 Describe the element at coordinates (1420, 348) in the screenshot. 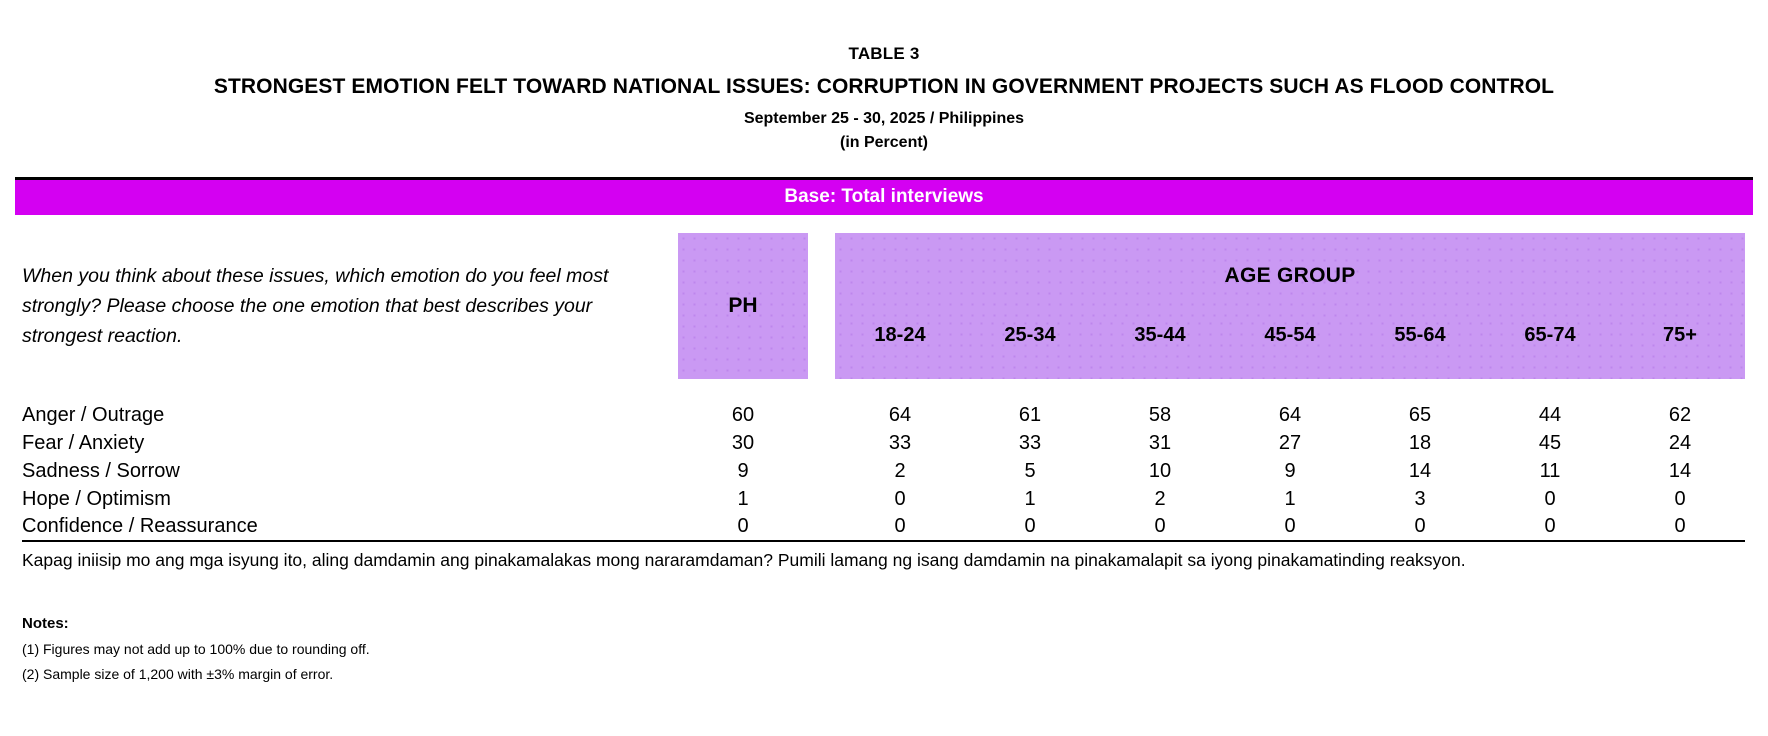

I see `column-header-55-64: 55-64` at that location.